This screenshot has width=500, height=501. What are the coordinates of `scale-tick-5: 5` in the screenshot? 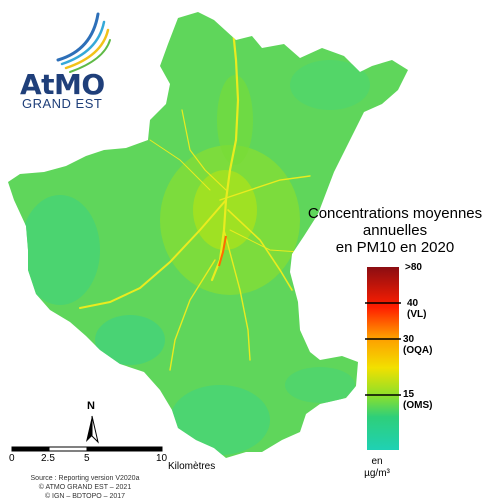 It's located at (87, 458).